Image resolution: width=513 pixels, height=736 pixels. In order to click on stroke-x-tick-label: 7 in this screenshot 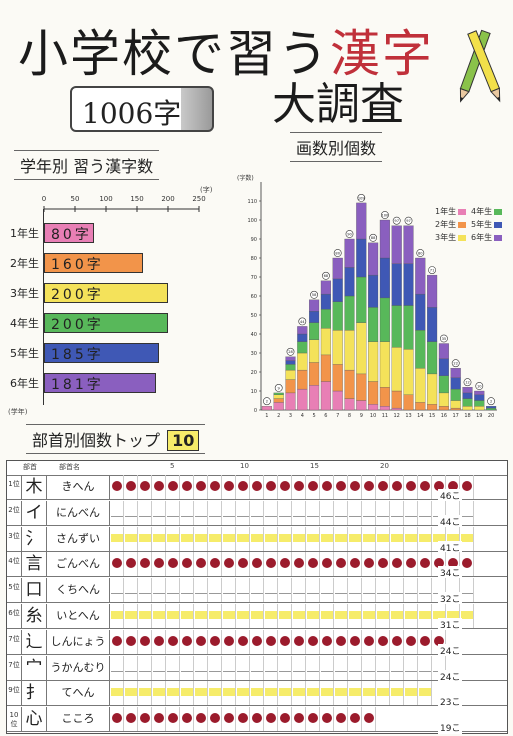, I will do `click(337, 416)`.